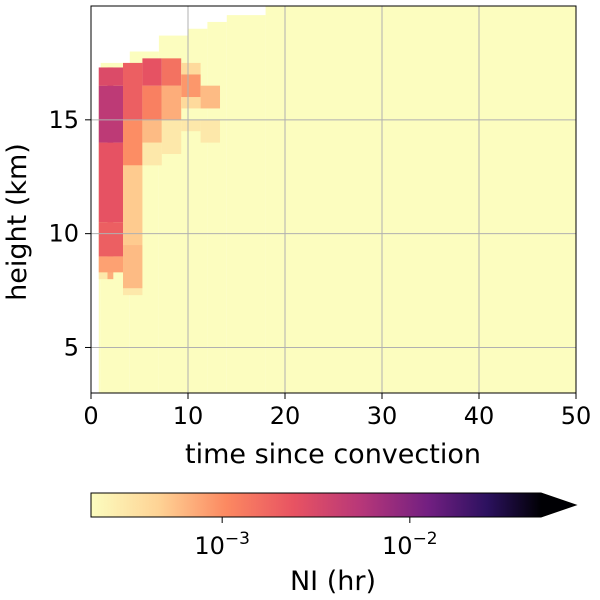 The image size is (600, 600). Describe the element at coordinates (188, 416) in the screenshot. I see `x-tick-label: 10` at that location.